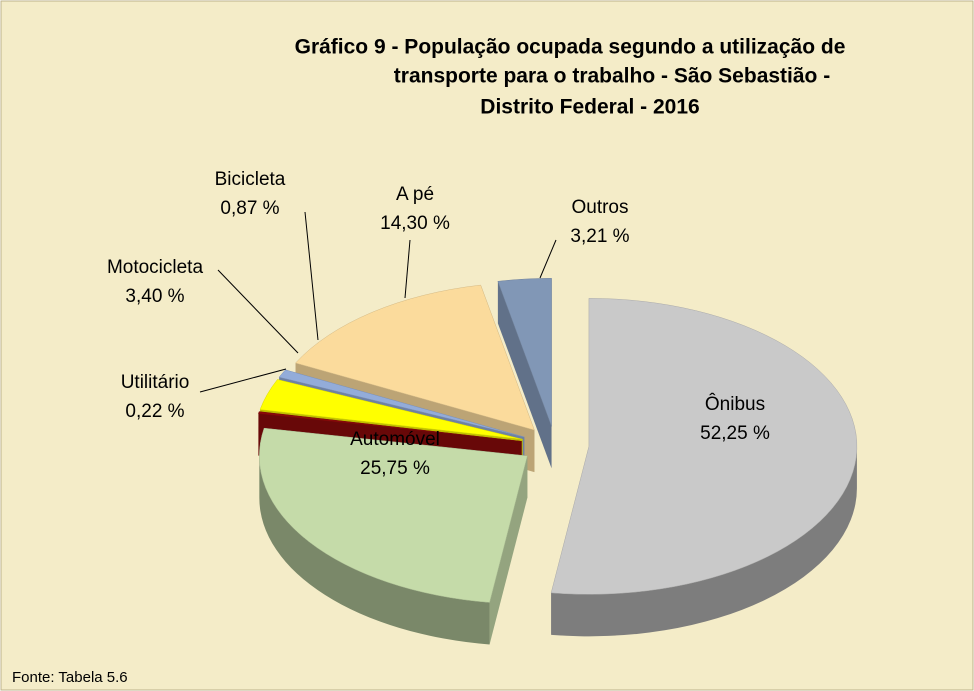 The image size is (974, 691). What do you see at coordinates (155, 382) in the screenshot?
I see `slice-label: Utilitário` at bounding box center [155, 382].